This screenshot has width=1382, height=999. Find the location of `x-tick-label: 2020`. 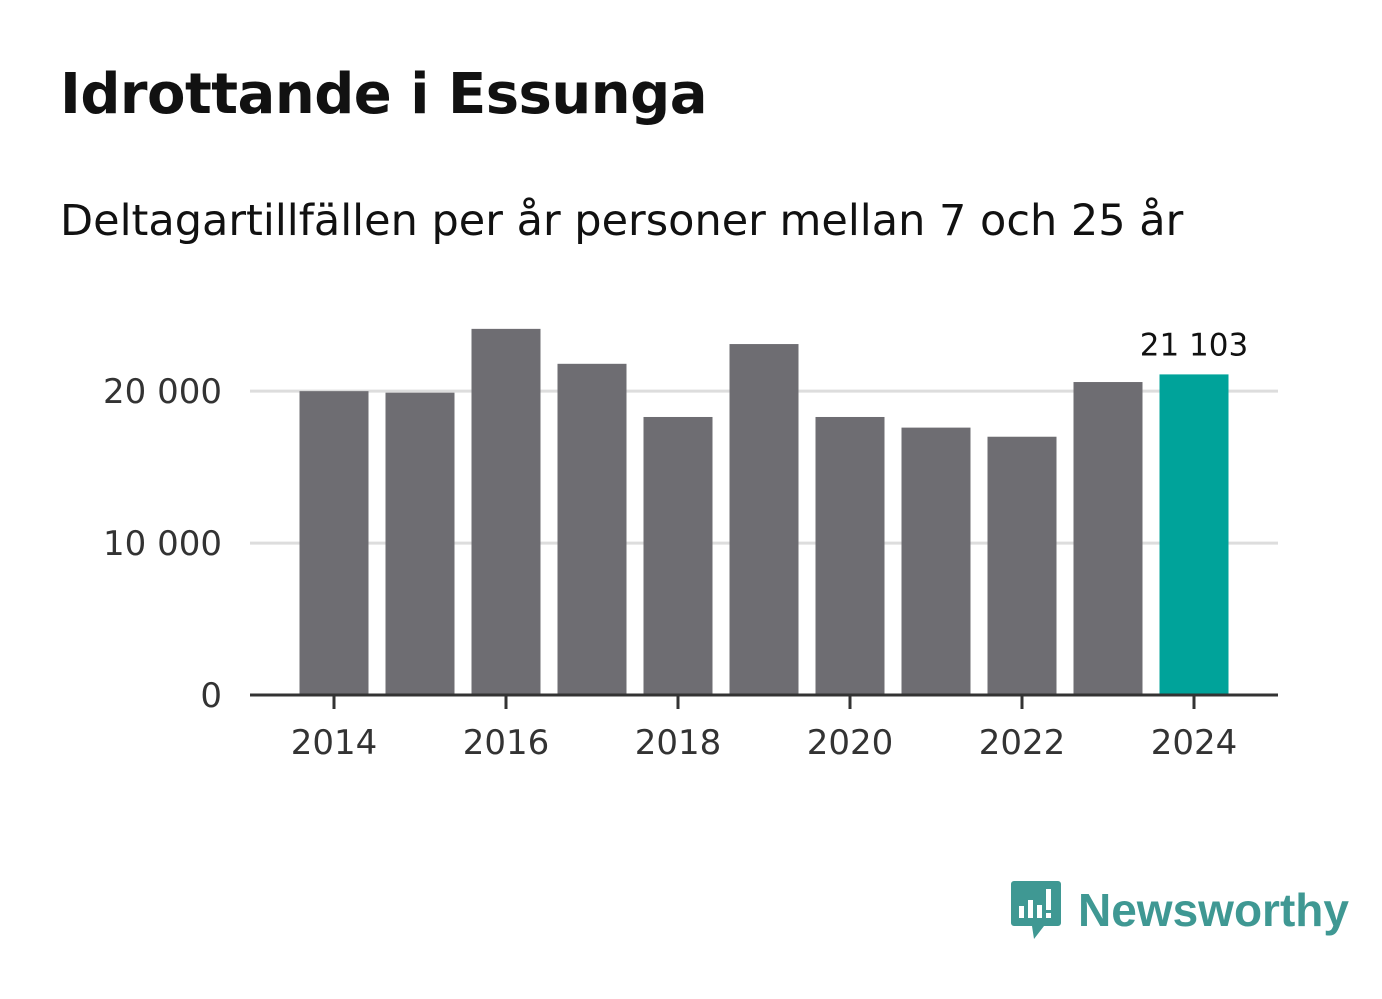

x-tick-label: 2020 is located at coordinates (850, 743).